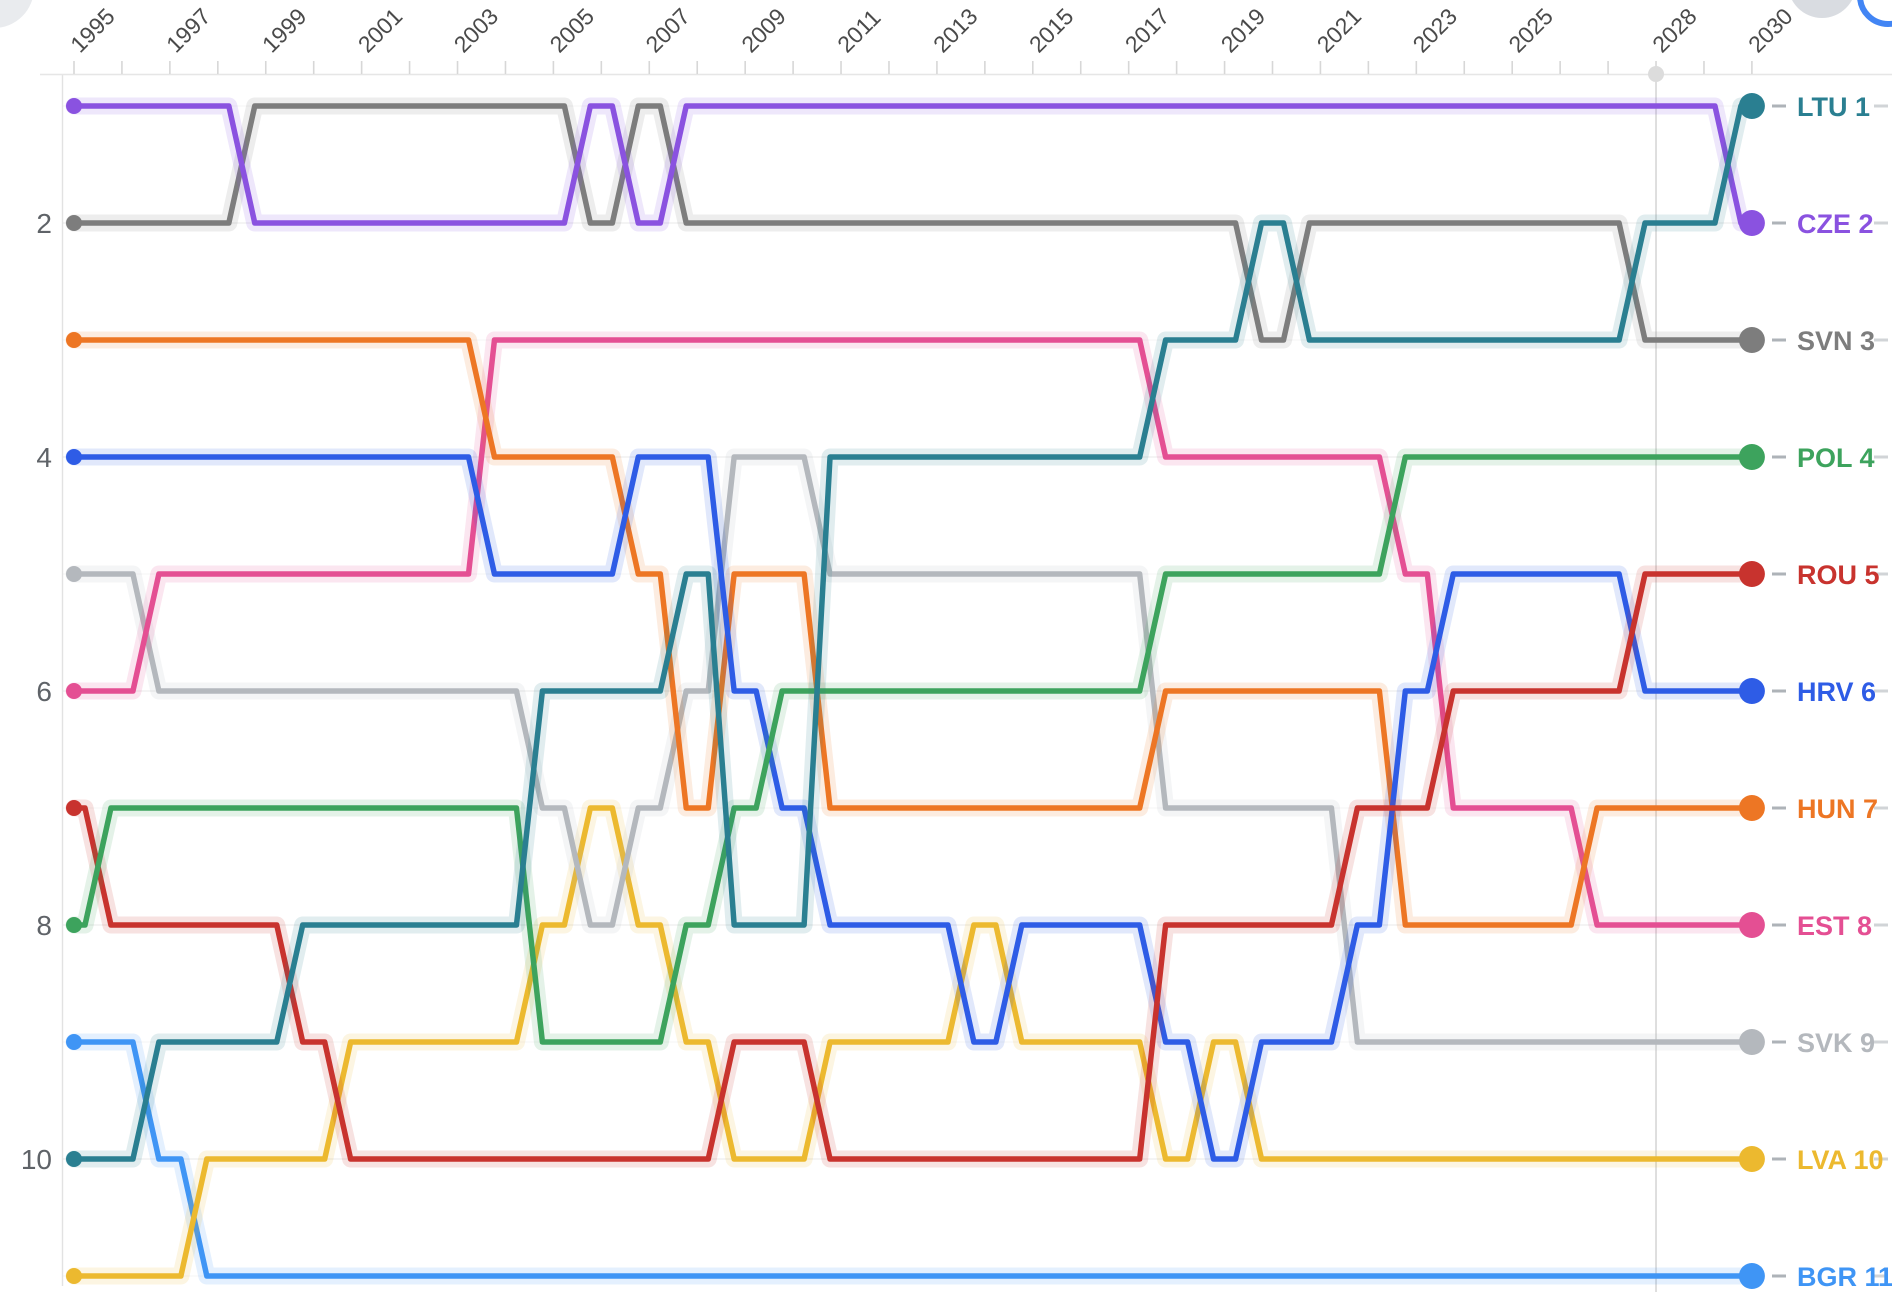 The height and width of the screenshot is (1292, 1892). I want to click on x-axis-label-2011: 2011, so click(858, 30).